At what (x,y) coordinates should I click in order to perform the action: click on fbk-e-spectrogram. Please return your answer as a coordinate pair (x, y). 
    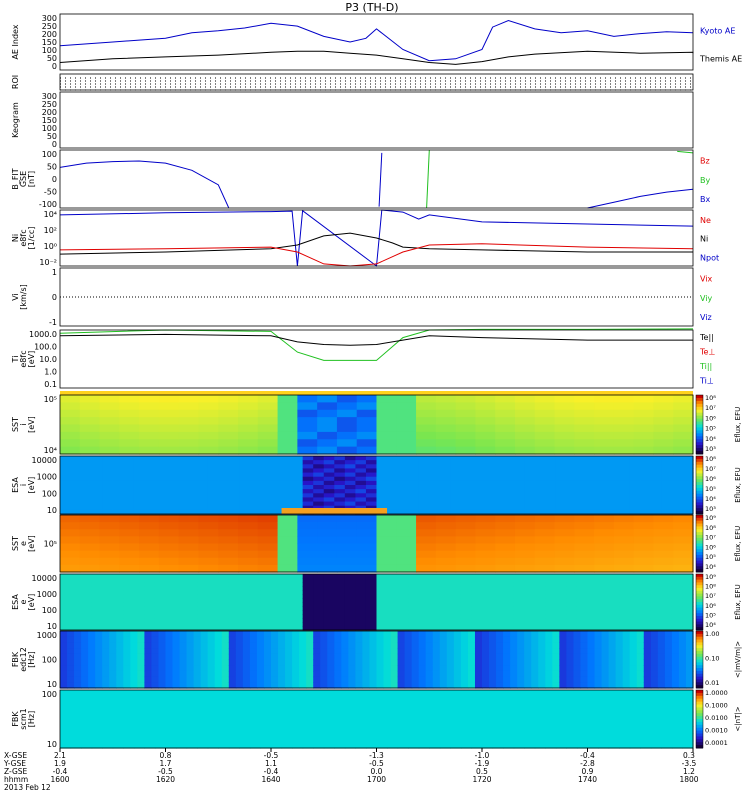
    Looking at the image, I should click on (377, 660).